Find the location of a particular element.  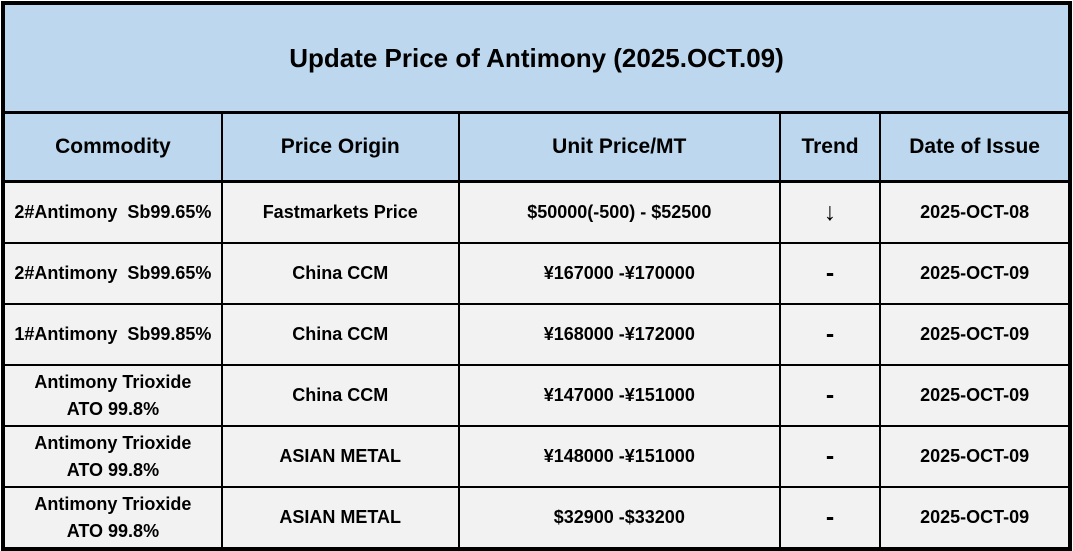

column-header-commodity: Commodity is located at coordinates (112, 147).